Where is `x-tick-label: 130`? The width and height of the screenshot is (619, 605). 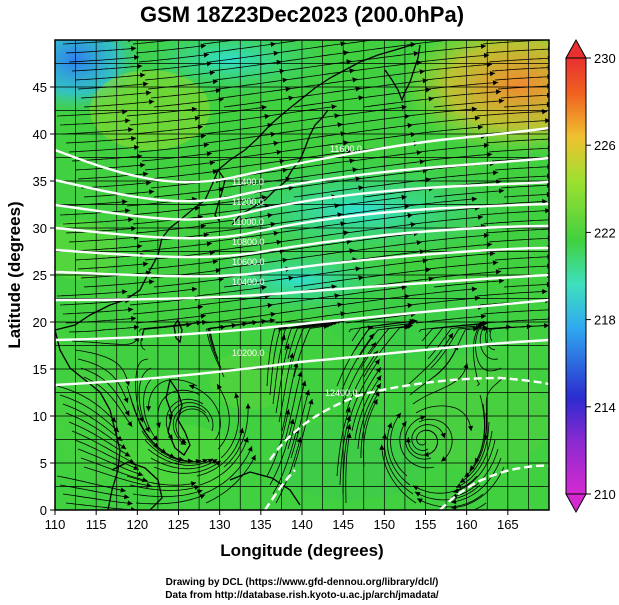 x-tick-label: 130 is located at coordinates (220, 524).